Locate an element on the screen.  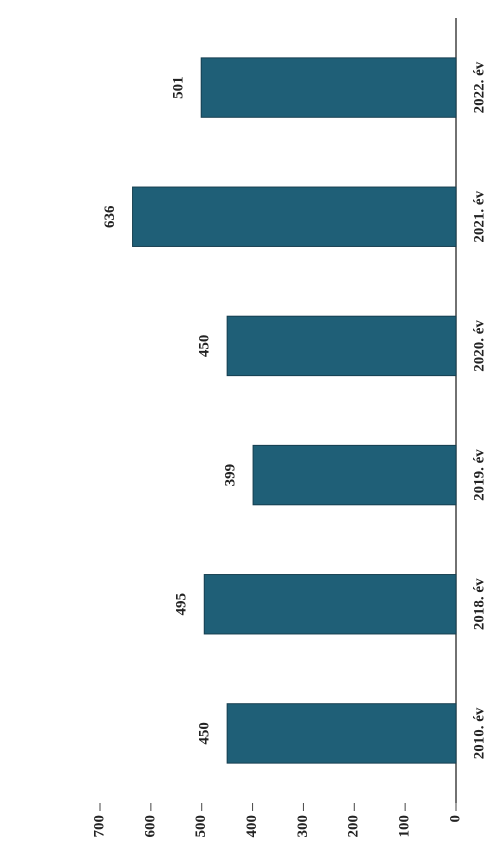
x-tick-label: 2018. év is located at coordinates (479, 604).